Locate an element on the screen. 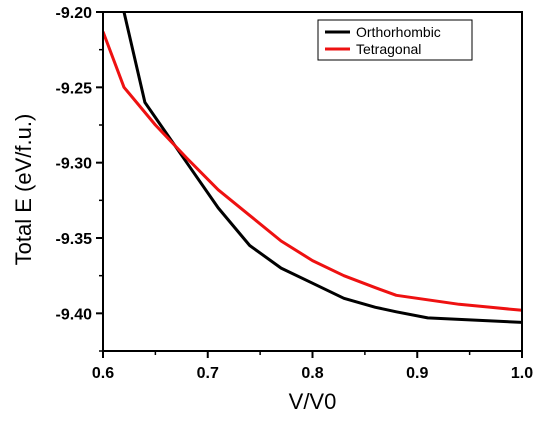 This screenshot has height=428, width=540. x-axis-ticks: 0.6 0.7 0.8 0.9 1.0 is located at coordinates (312, 366).